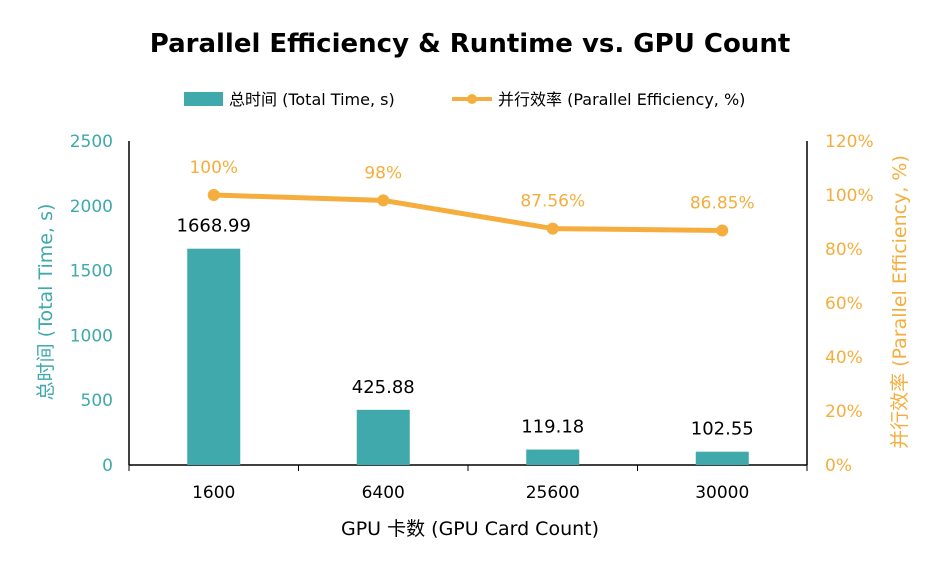 The height and width of the screenshot is (572, 941). Describe the element at coordinates (213, 493) in the screenshot. I see `x-tick-label: 1600` at that location.